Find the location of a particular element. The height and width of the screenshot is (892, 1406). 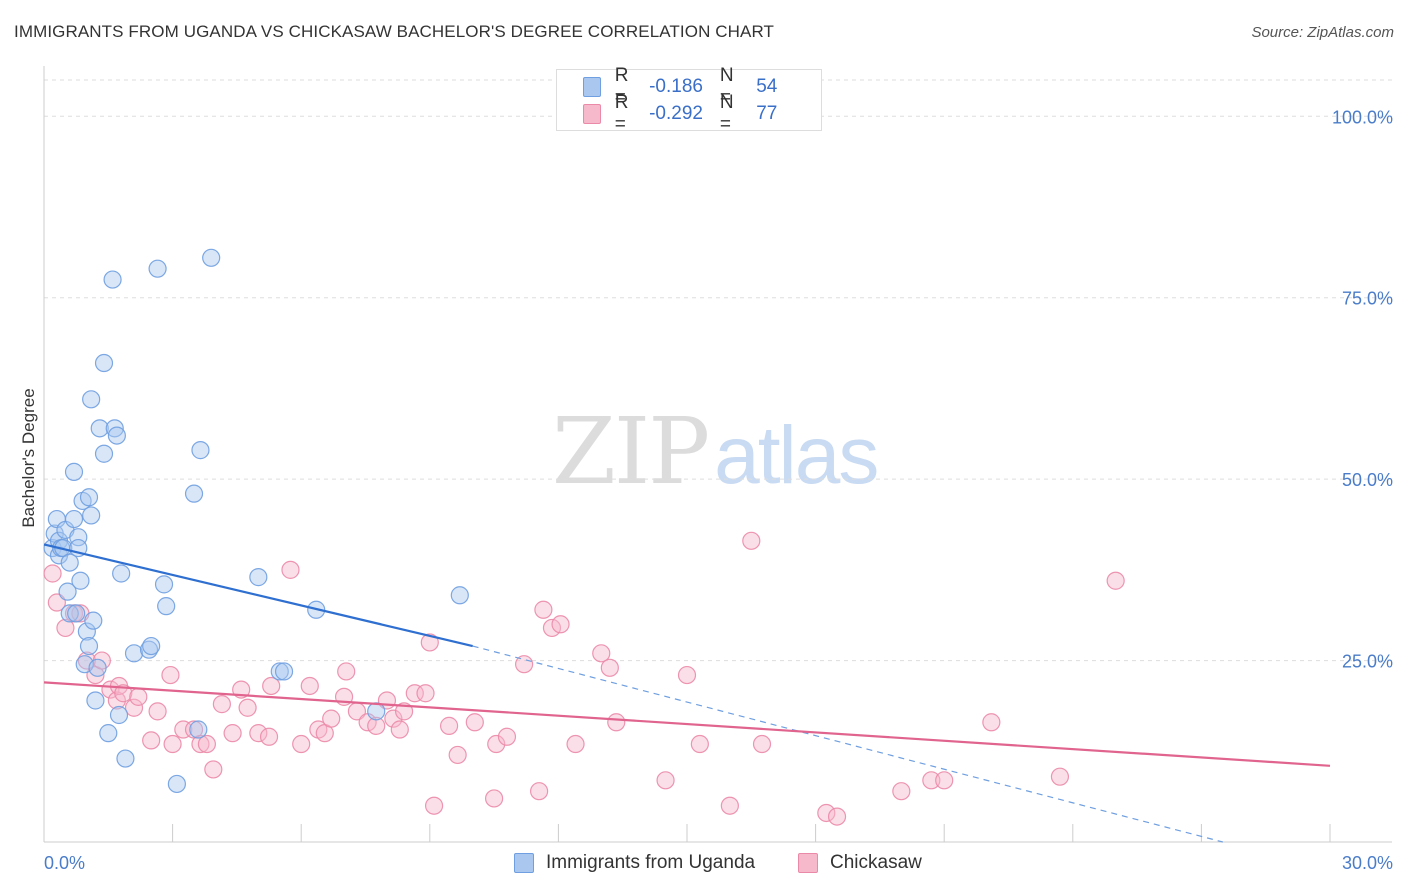

legend-item-chickasaw: Chickasaw is located at coordinates (860, 863).